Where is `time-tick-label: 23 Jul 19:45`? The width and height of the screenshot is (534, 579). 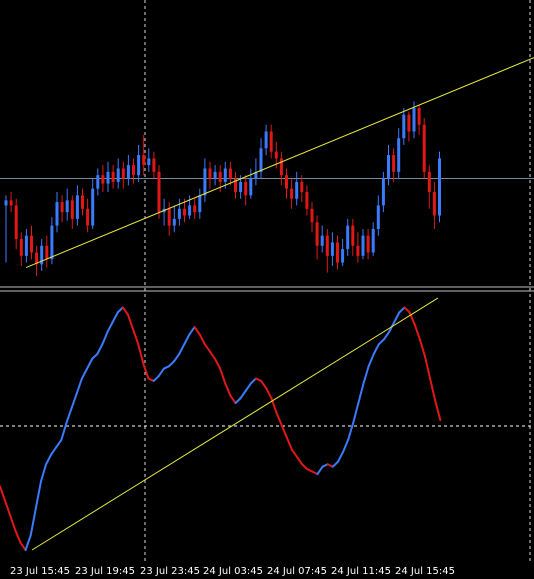
time-tick-label: 23 Jul 19:45 is located at coordinates (105, 571).